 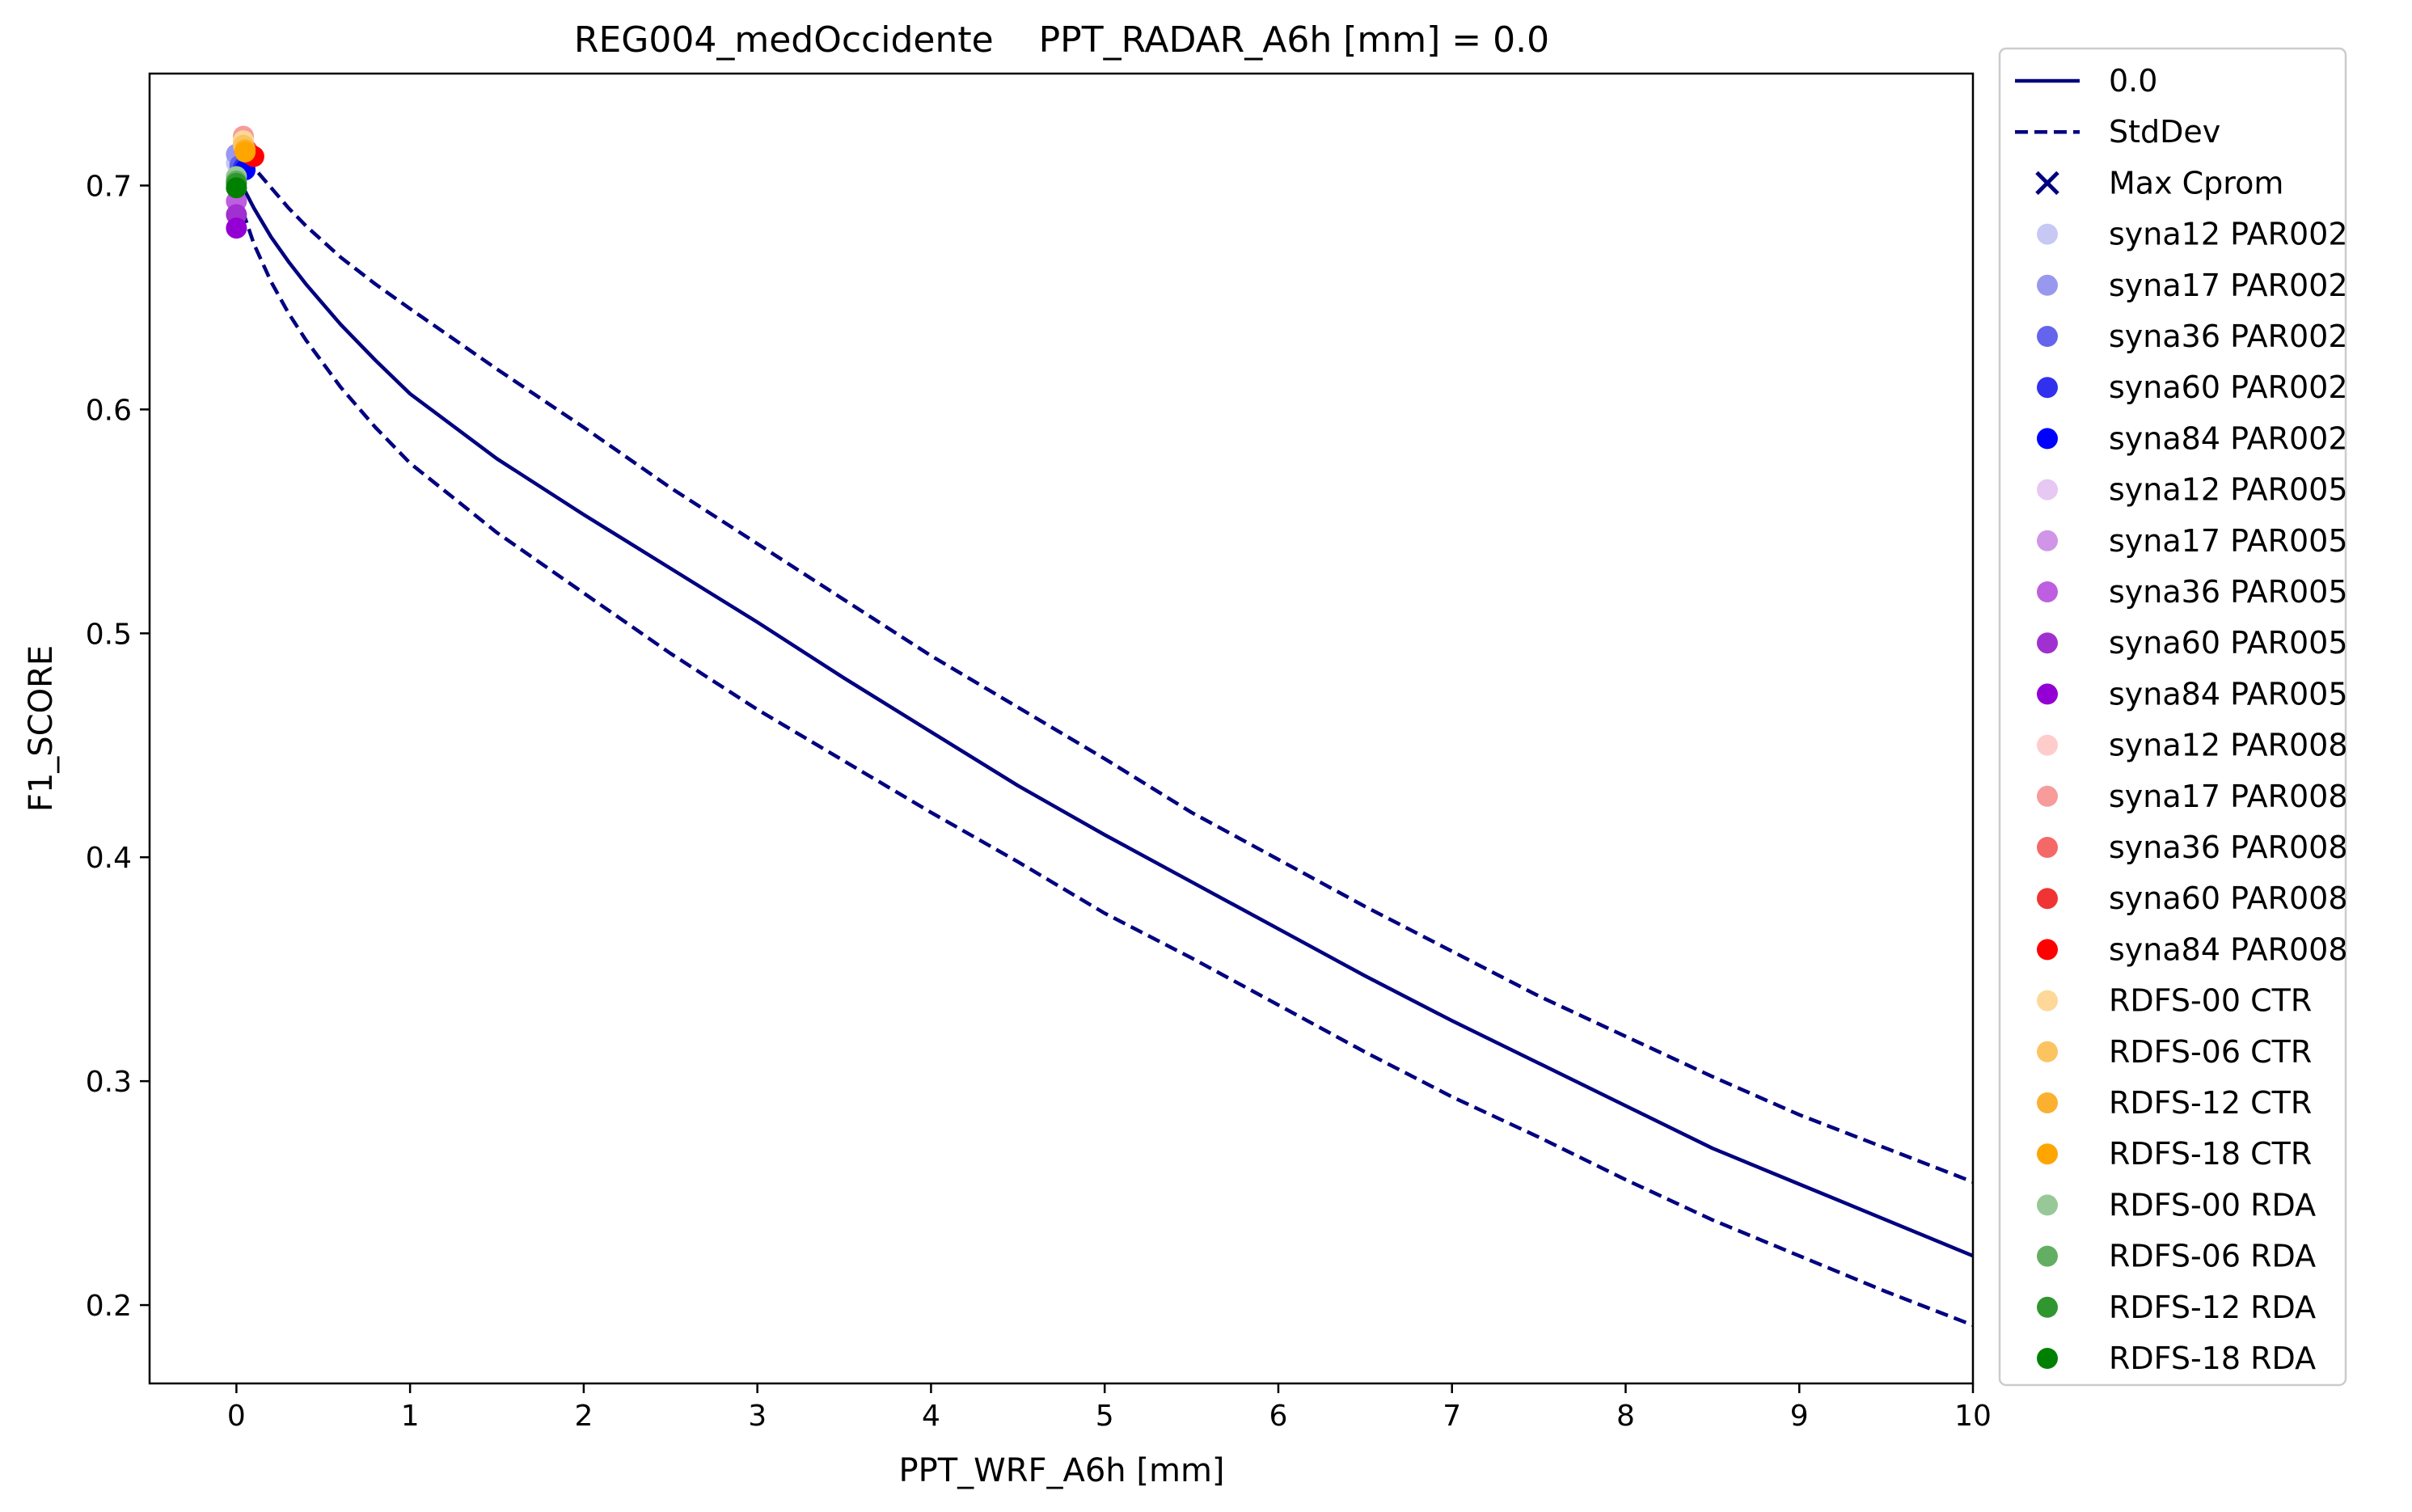 What do you see at coordinates (2228, 694) in the screenshot?
I see `legend-label-12: syna84 PAR005` at bounding box center [2228, 694].